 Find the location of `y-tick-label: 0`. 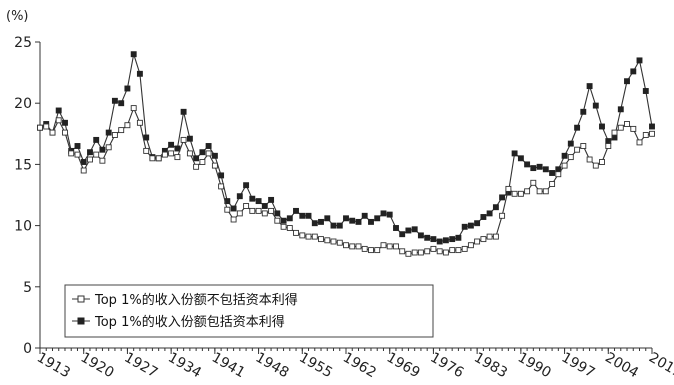

y-tick-label: 0 is located at coordinates (27, 349).